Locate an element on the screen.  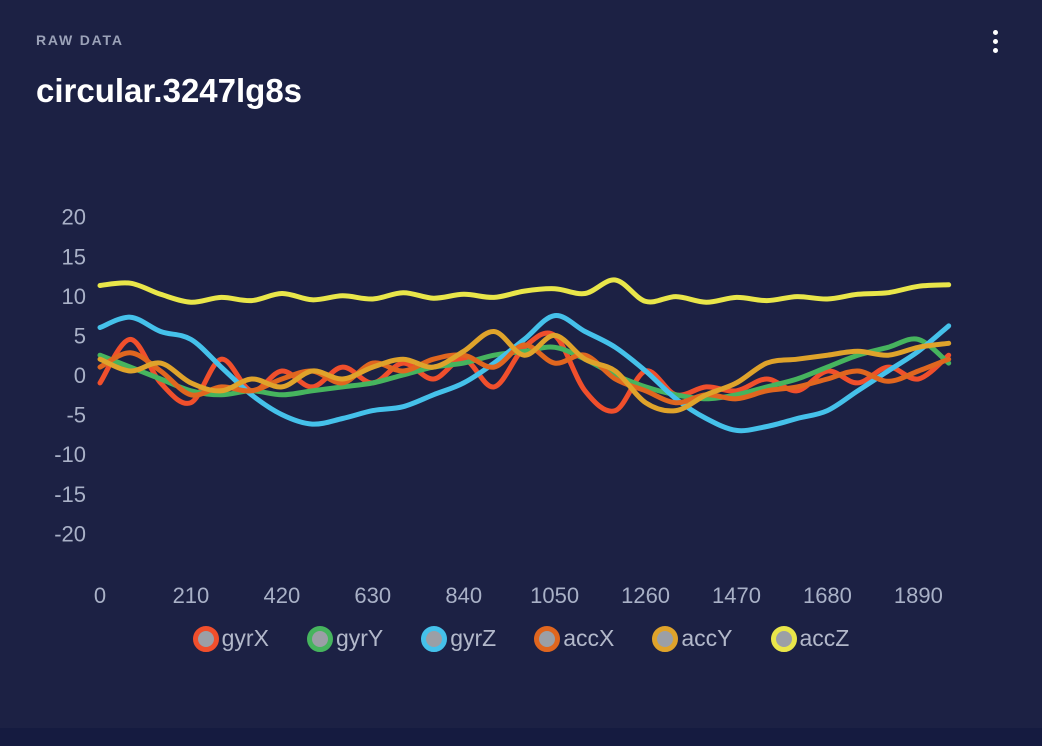
header-row: RAW DATA is located at coordinates (521, 41).